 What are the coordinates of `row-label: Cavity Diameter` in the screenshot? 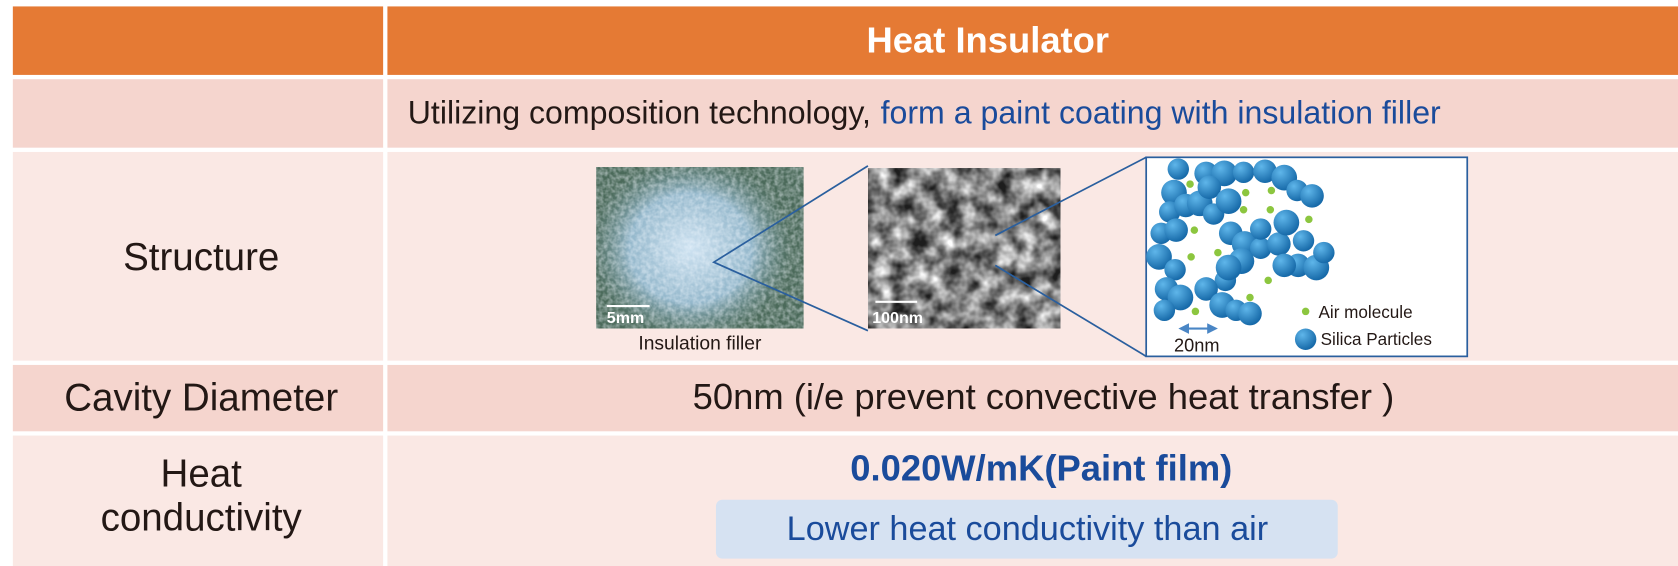 It's located at (201, 397).